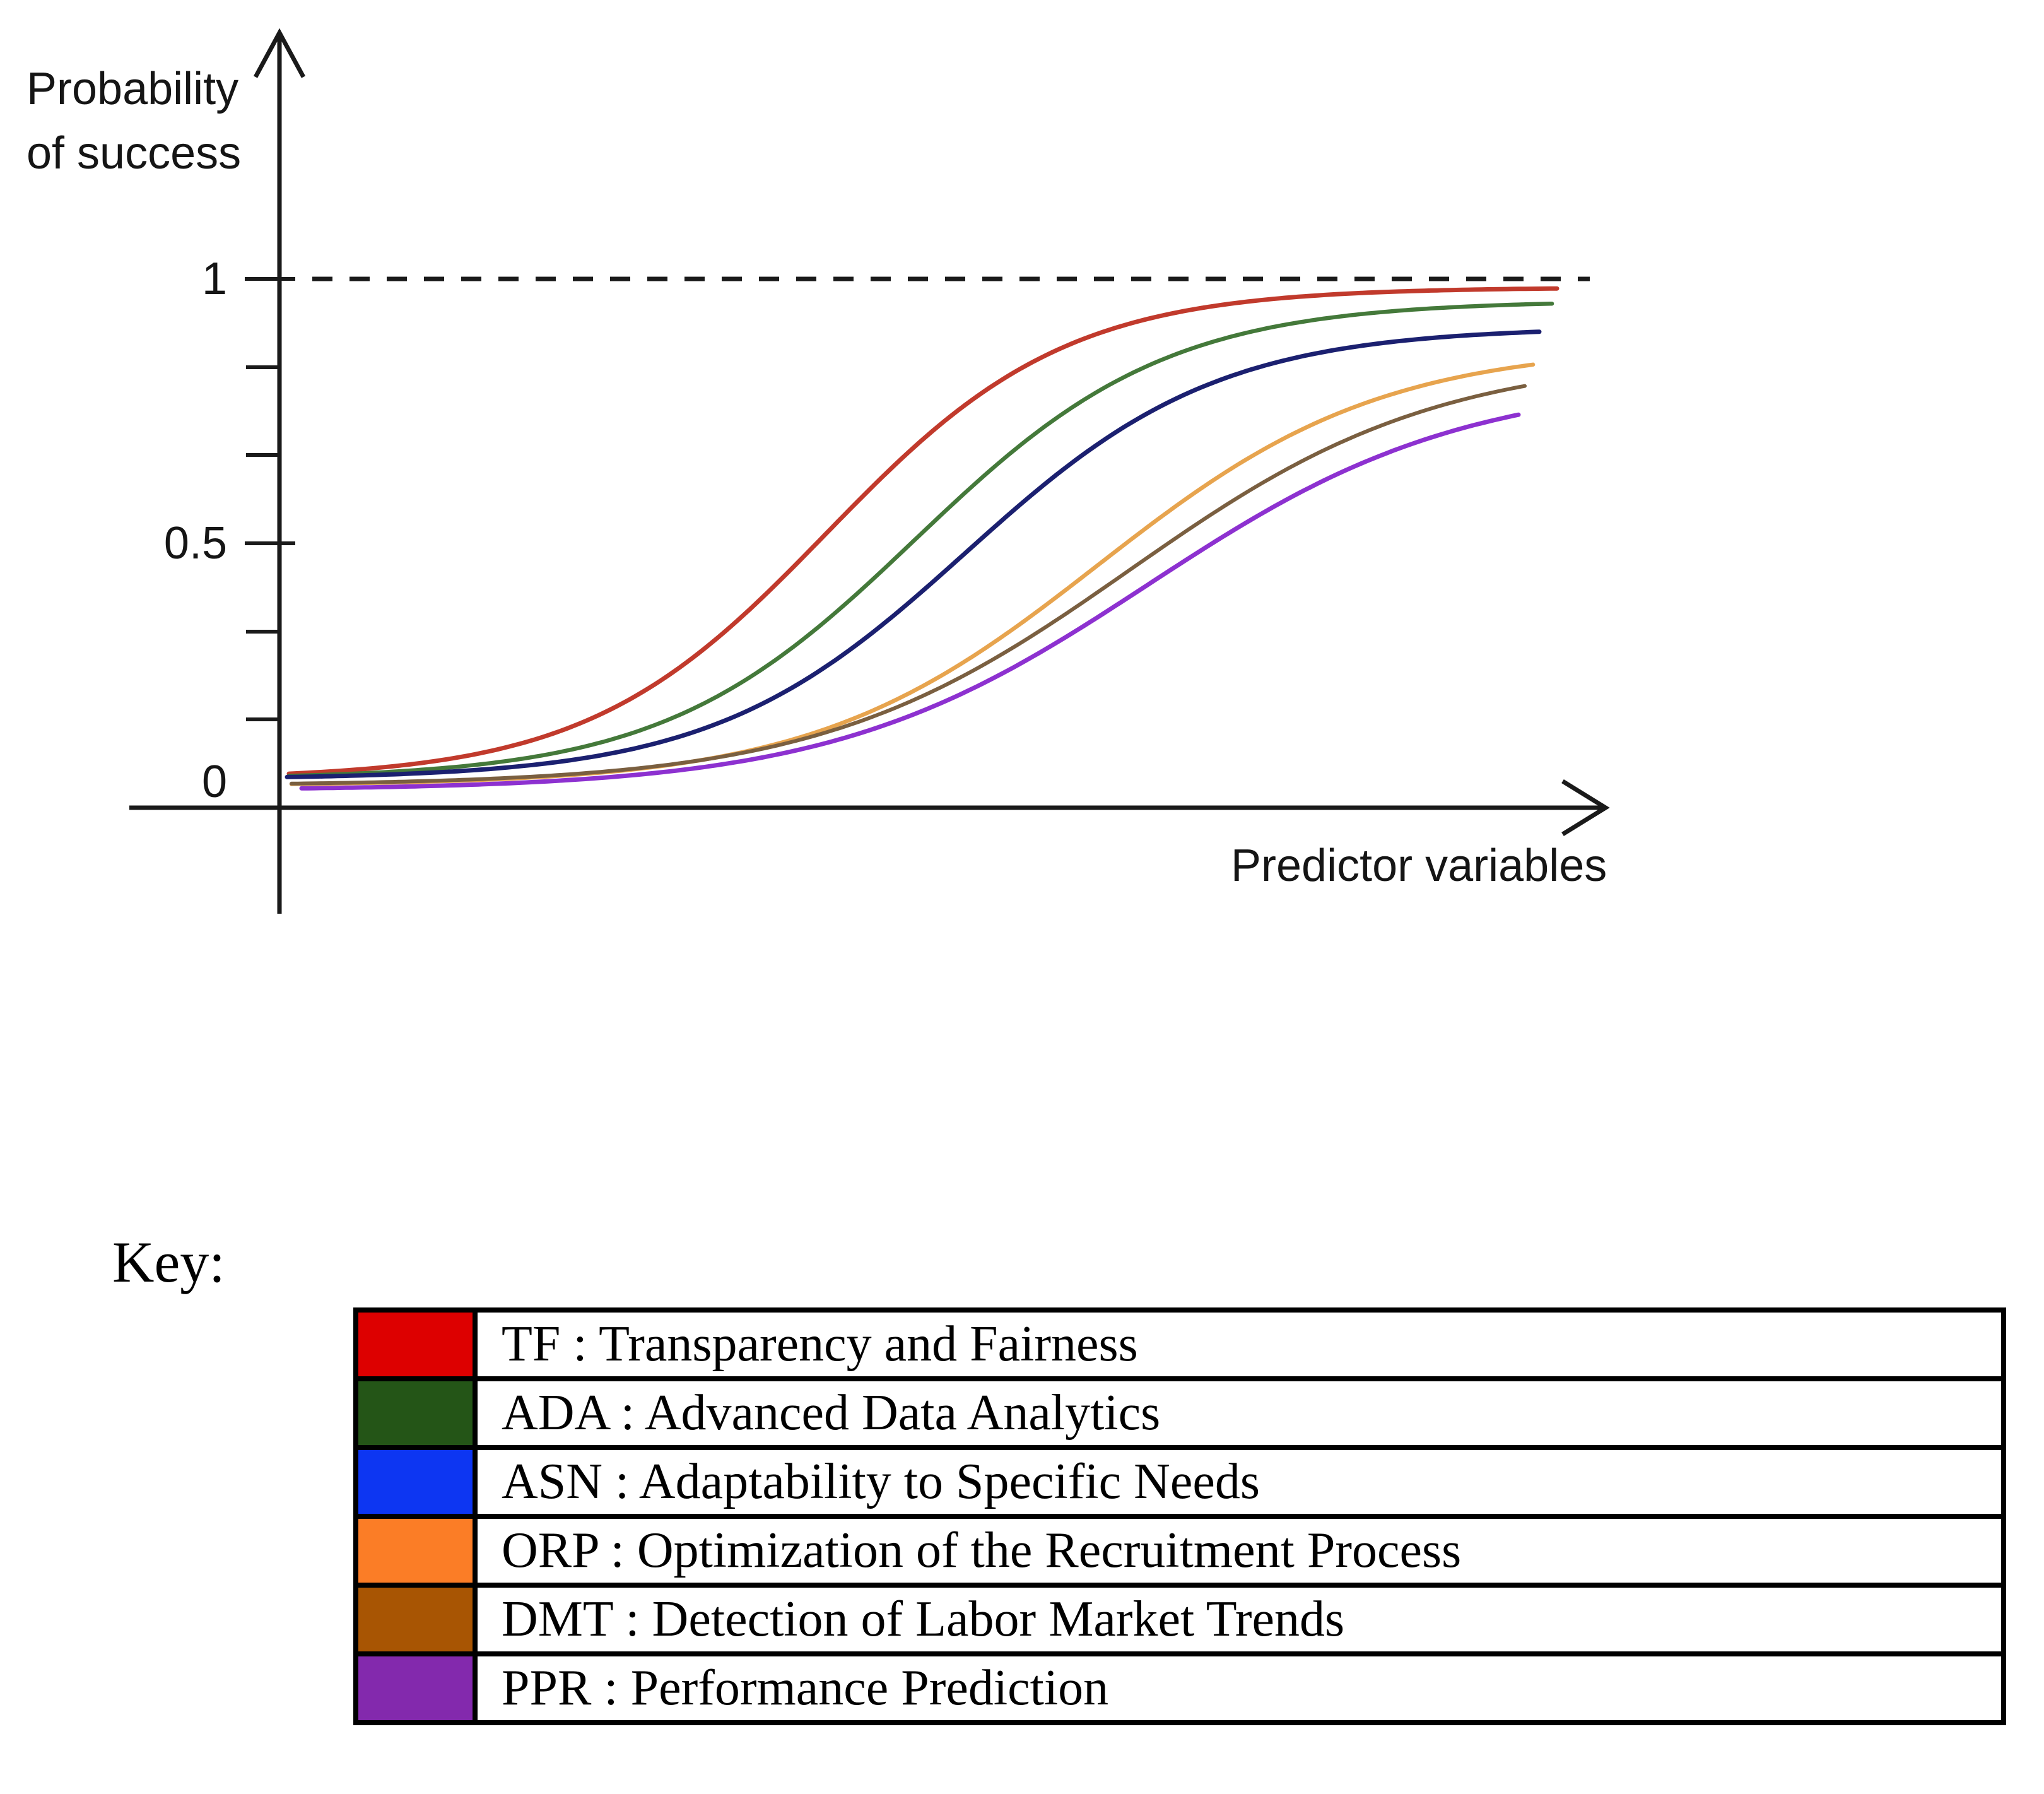 This screenshot has height=1794, width=2044. I want to click on legend-row-asn: ASN : Adaptability to Specific Needs, so click(1179, 1482).